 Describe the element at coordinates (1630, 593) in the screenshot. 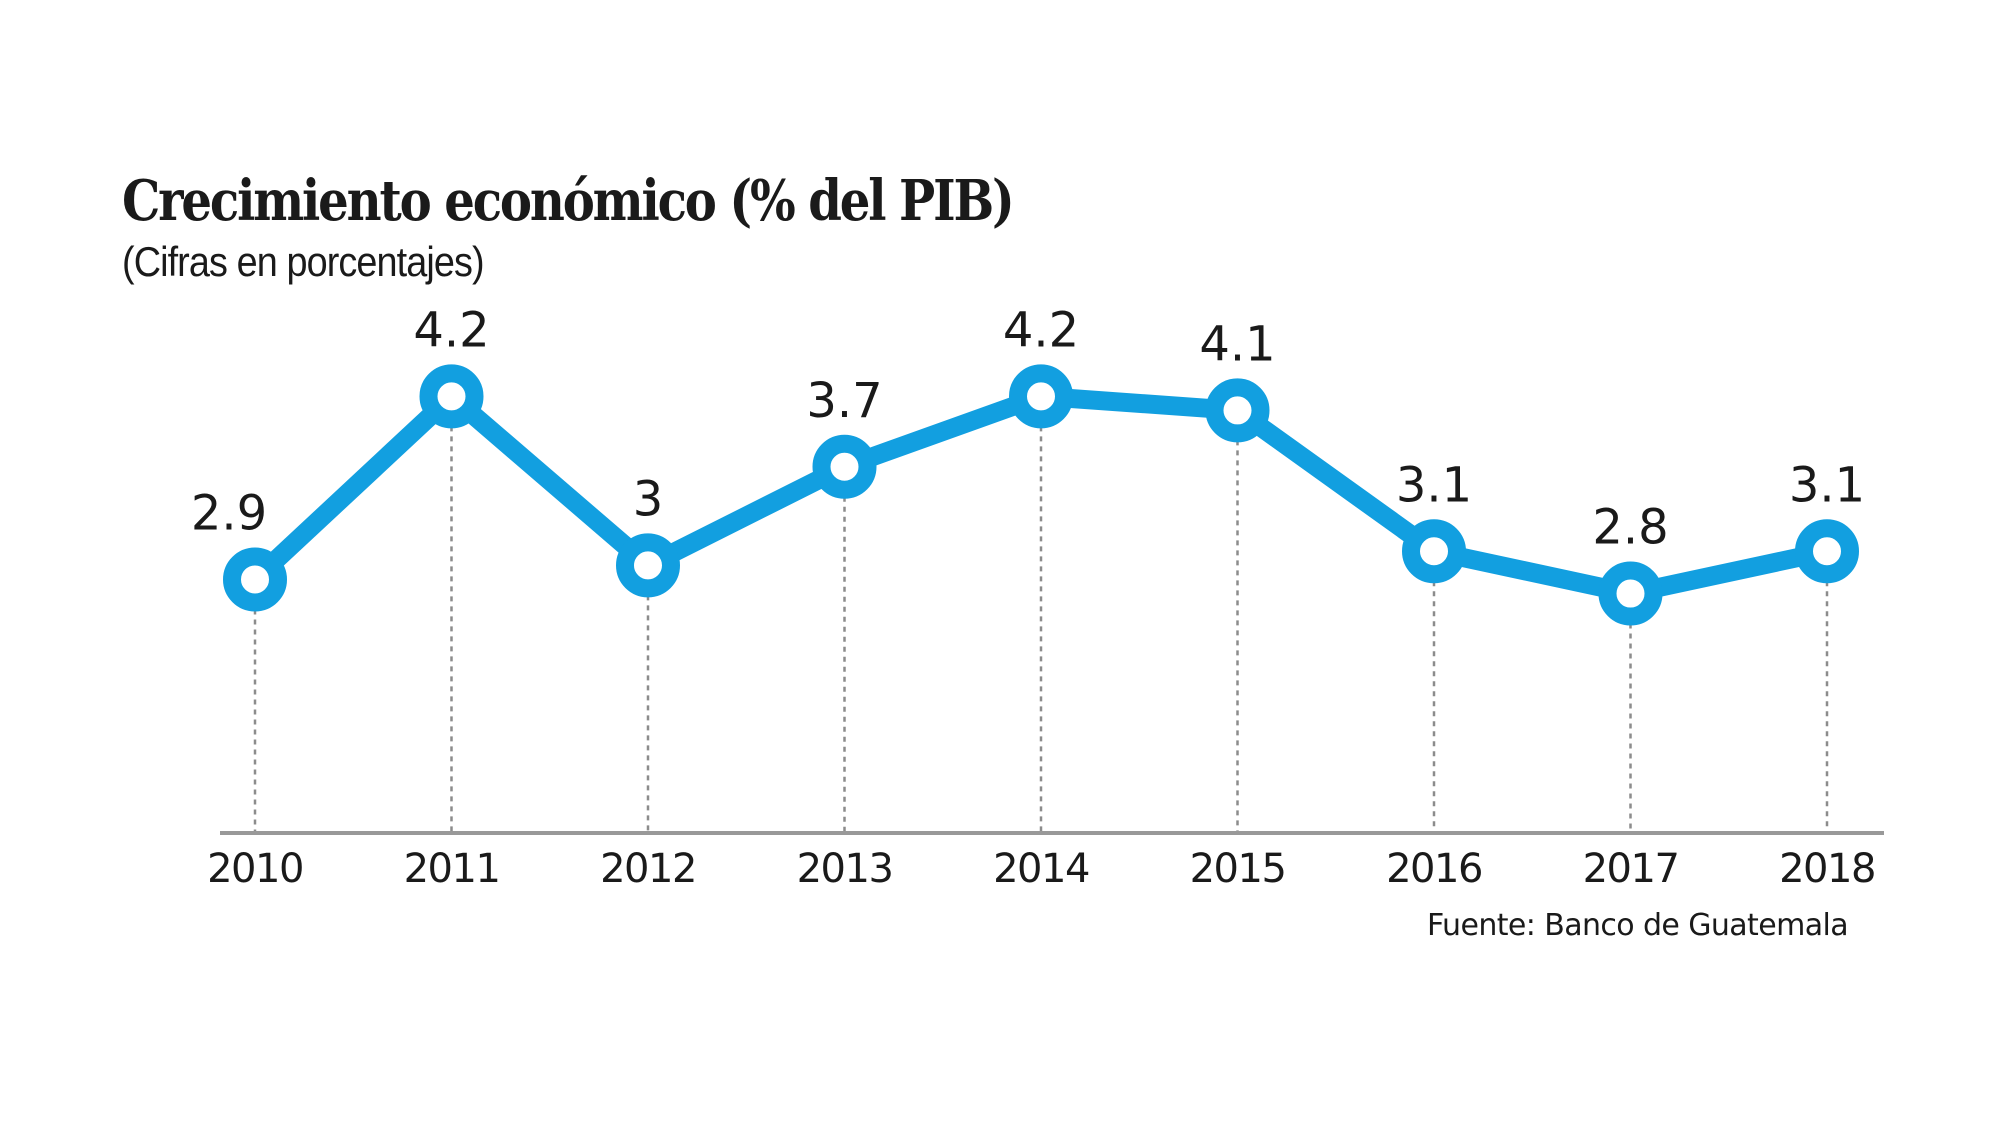

I see `data-point-2017` at that location.